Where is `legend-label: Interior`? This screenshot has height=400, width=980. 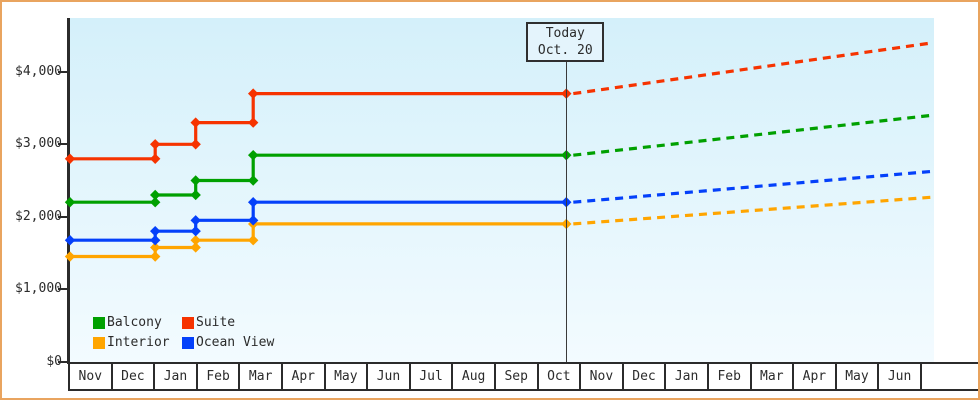
legend-label: Interior is located at coordinates (138, 342).